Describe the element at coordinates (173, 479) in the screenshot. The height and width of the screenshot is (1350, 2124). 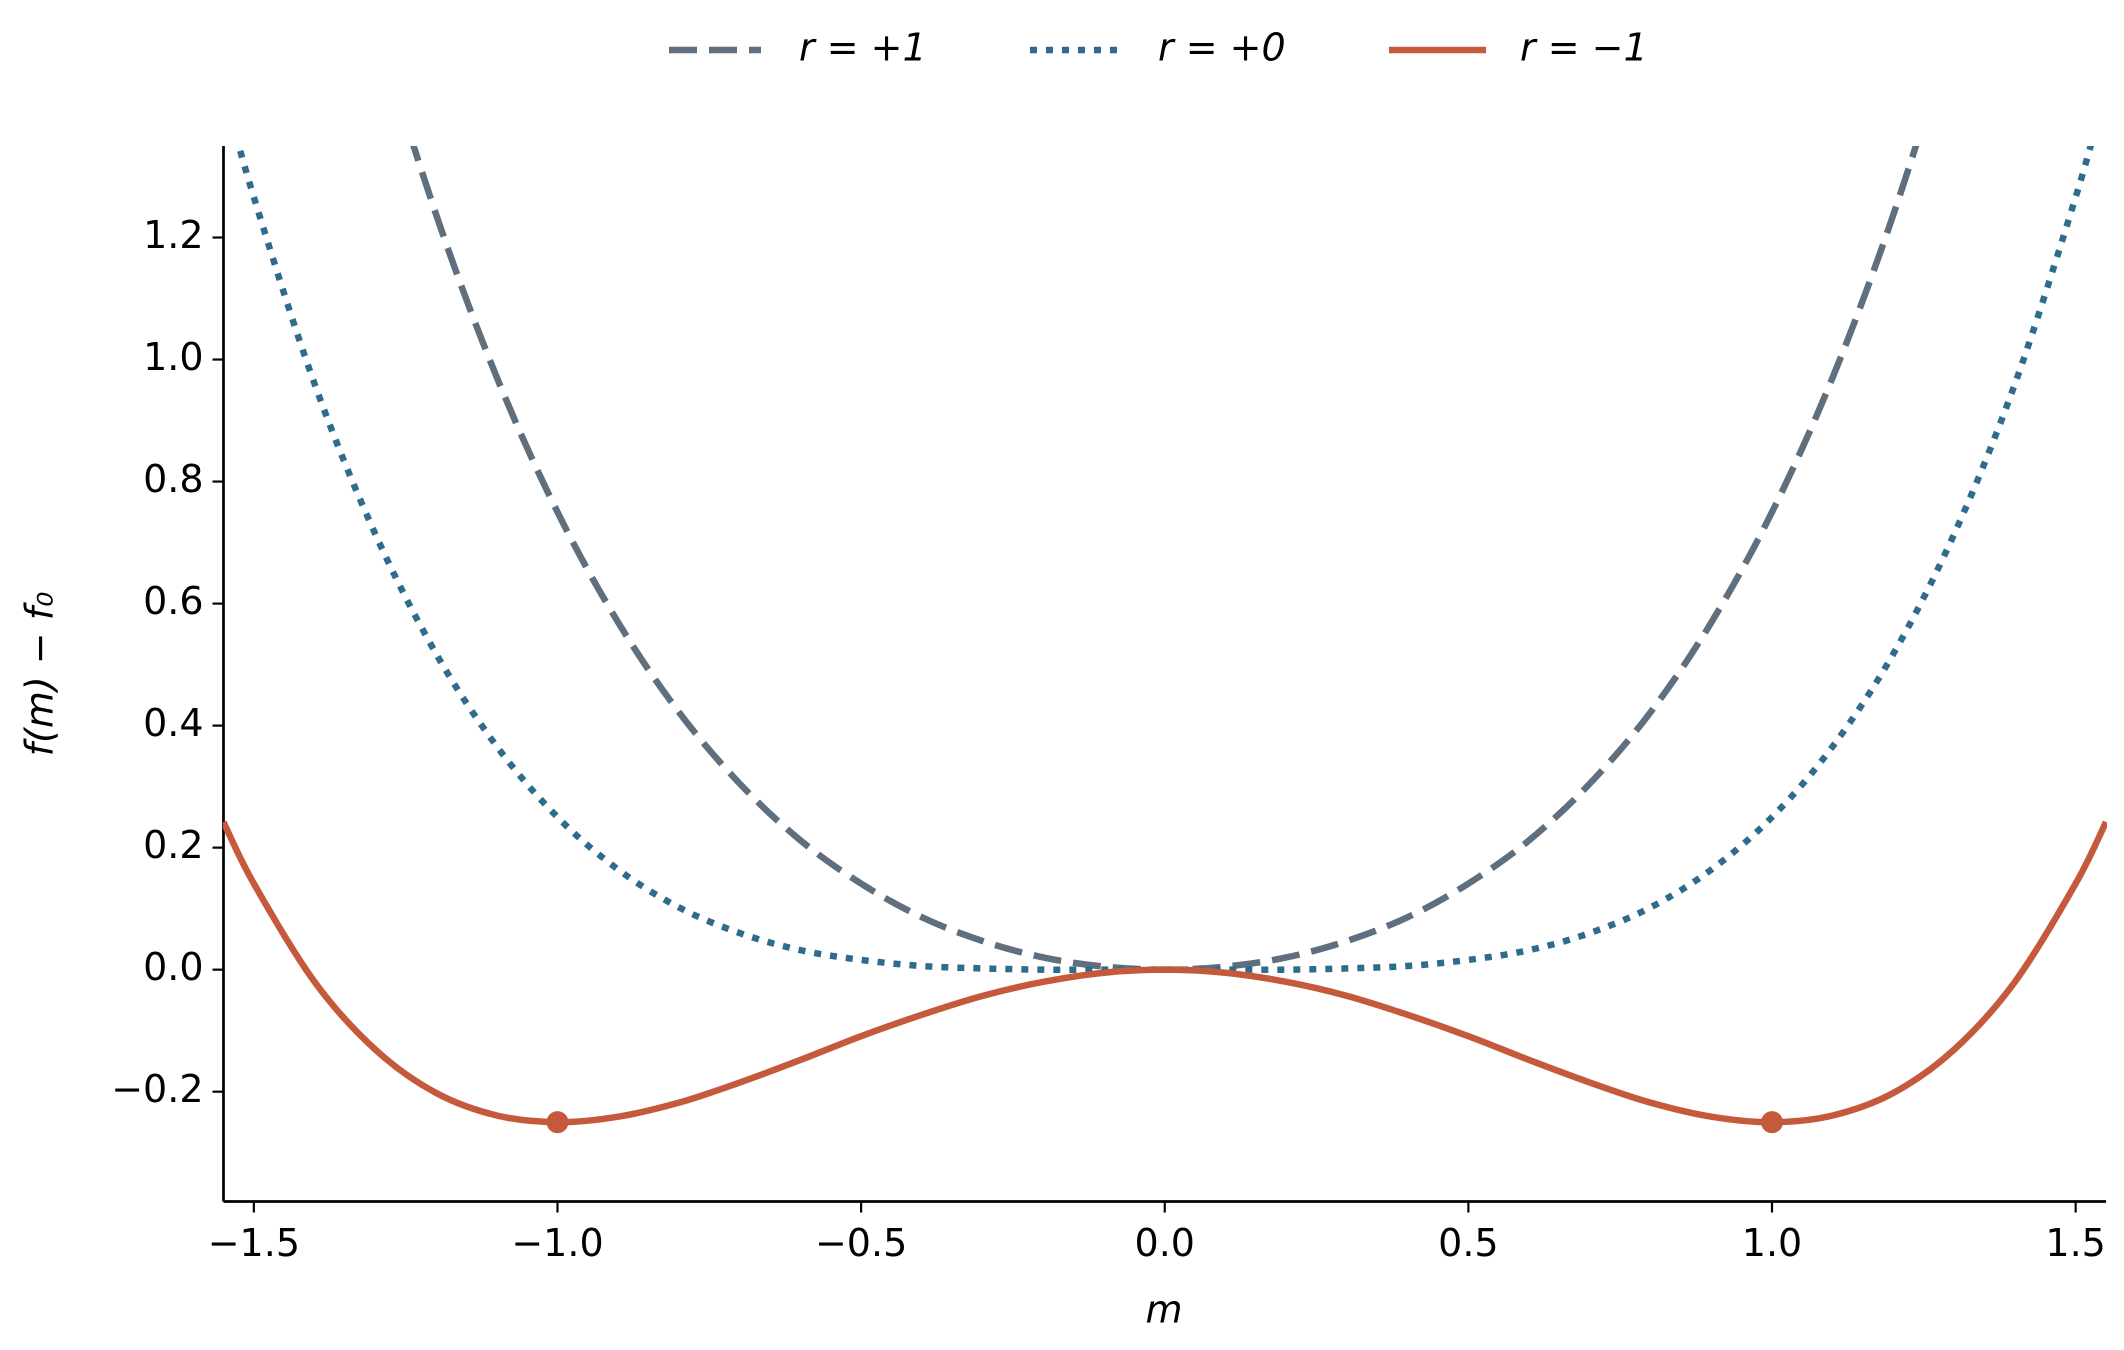
I see `y-tick-label: 0.8` at that location.